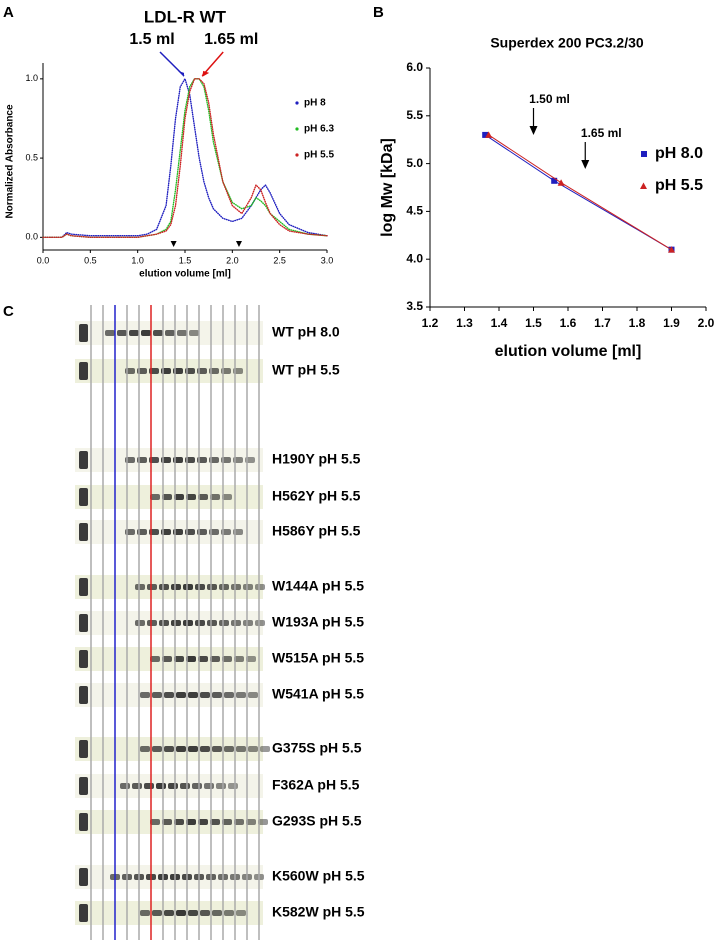 The image size is (714, 943). What do you see at coordinates (387, 187) in the screenshot?
I see `y-axis-label: log Mw [kDa]` at bounding box center [387, 187].